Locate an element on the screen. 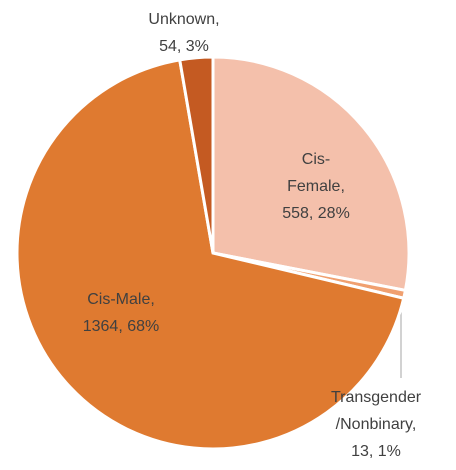 This screenshot has width=456, height=470. data-label: Cis-Male, is located at coordinates (121, 299).